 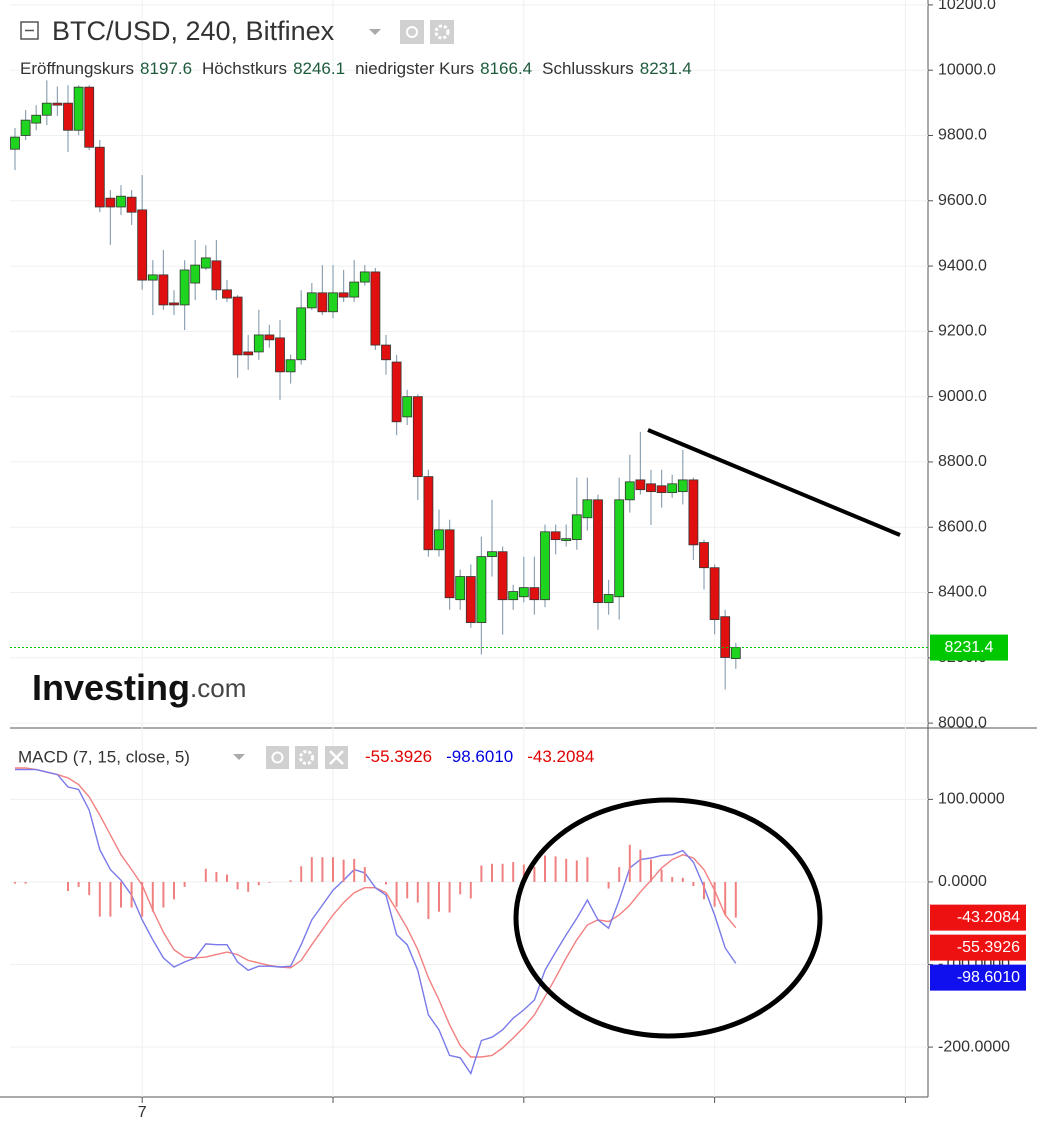 I want to click on y-tick-label: 10200.0, so click(x=967, y=6).